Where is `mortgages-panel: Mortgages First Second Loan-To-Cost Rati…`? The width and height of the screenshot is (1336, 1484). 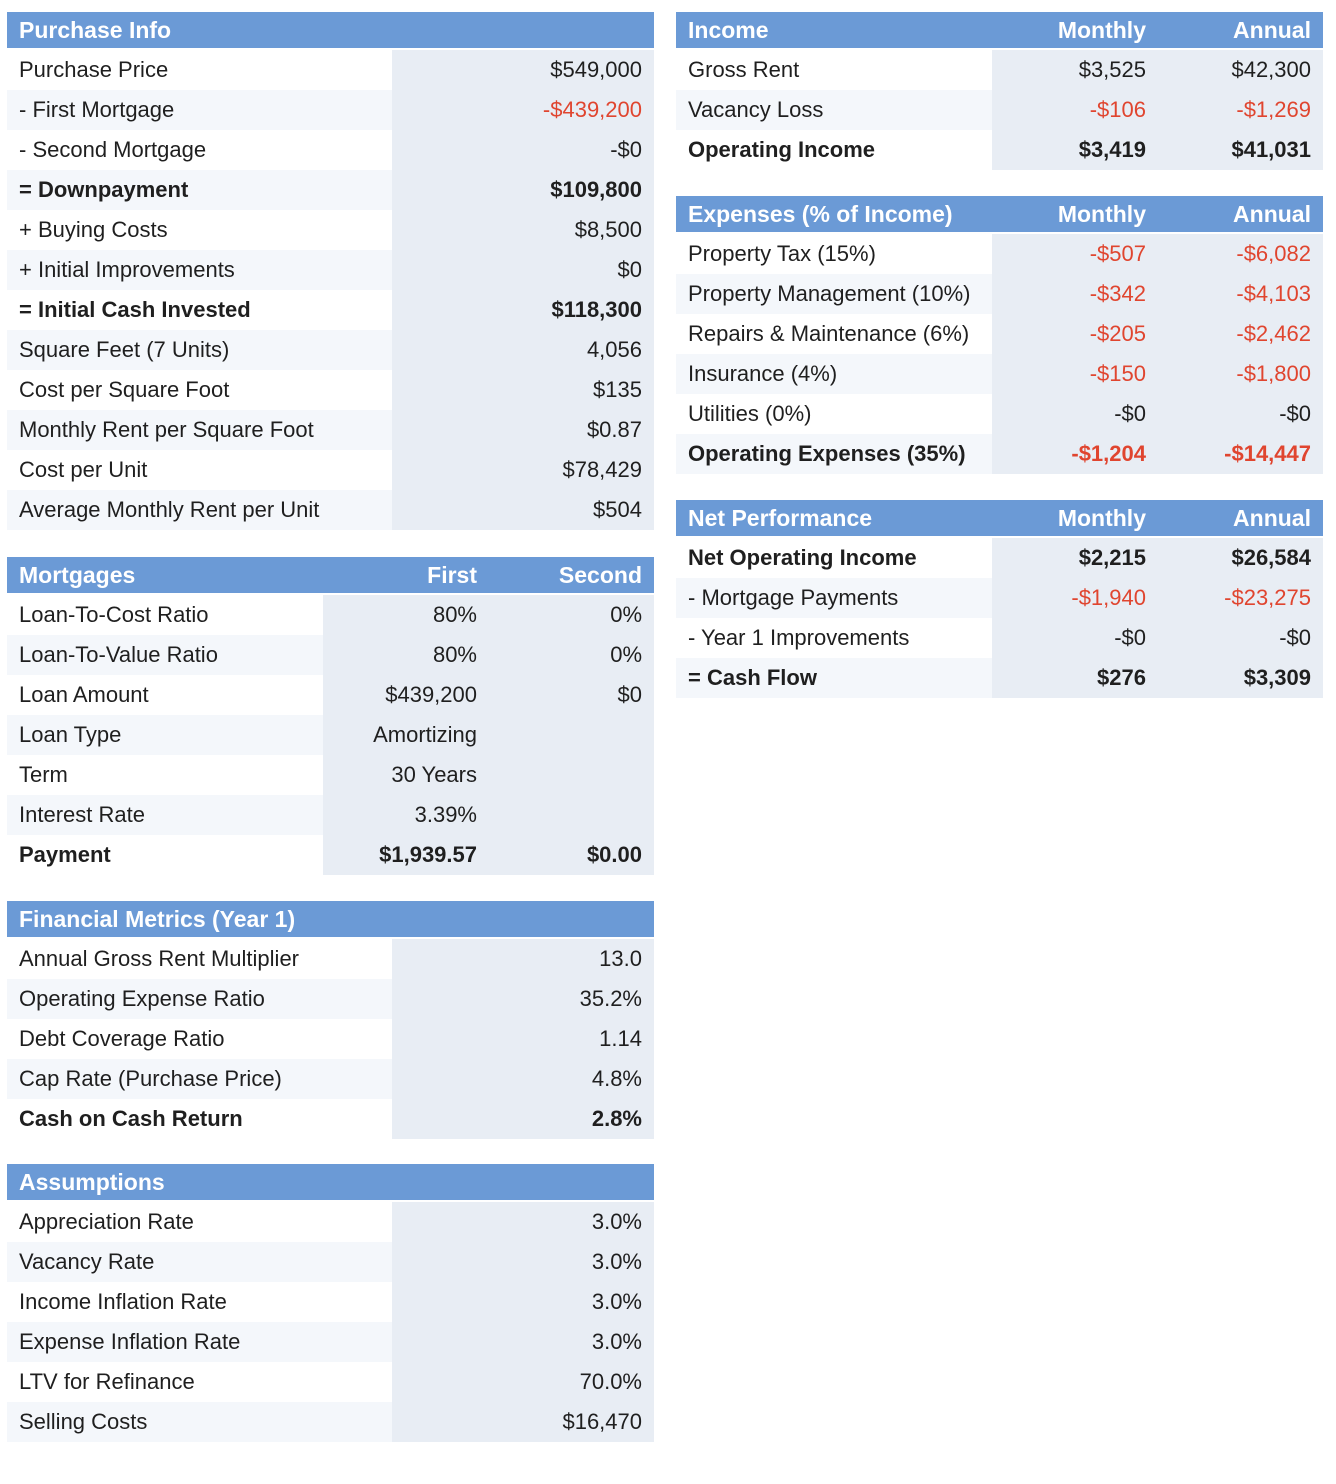 mortgages-panel: Mortgages First Second Loan-To-Cost Rati… is located at coordinates (330, 716).